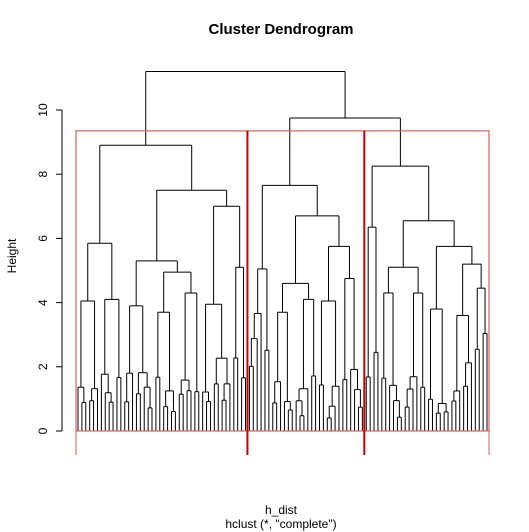 The width and height of the screenshot is (529, 532). Describe the element at coordinates (12, 255) in the screenshot. I see `y-axis-label: Height` at that location.